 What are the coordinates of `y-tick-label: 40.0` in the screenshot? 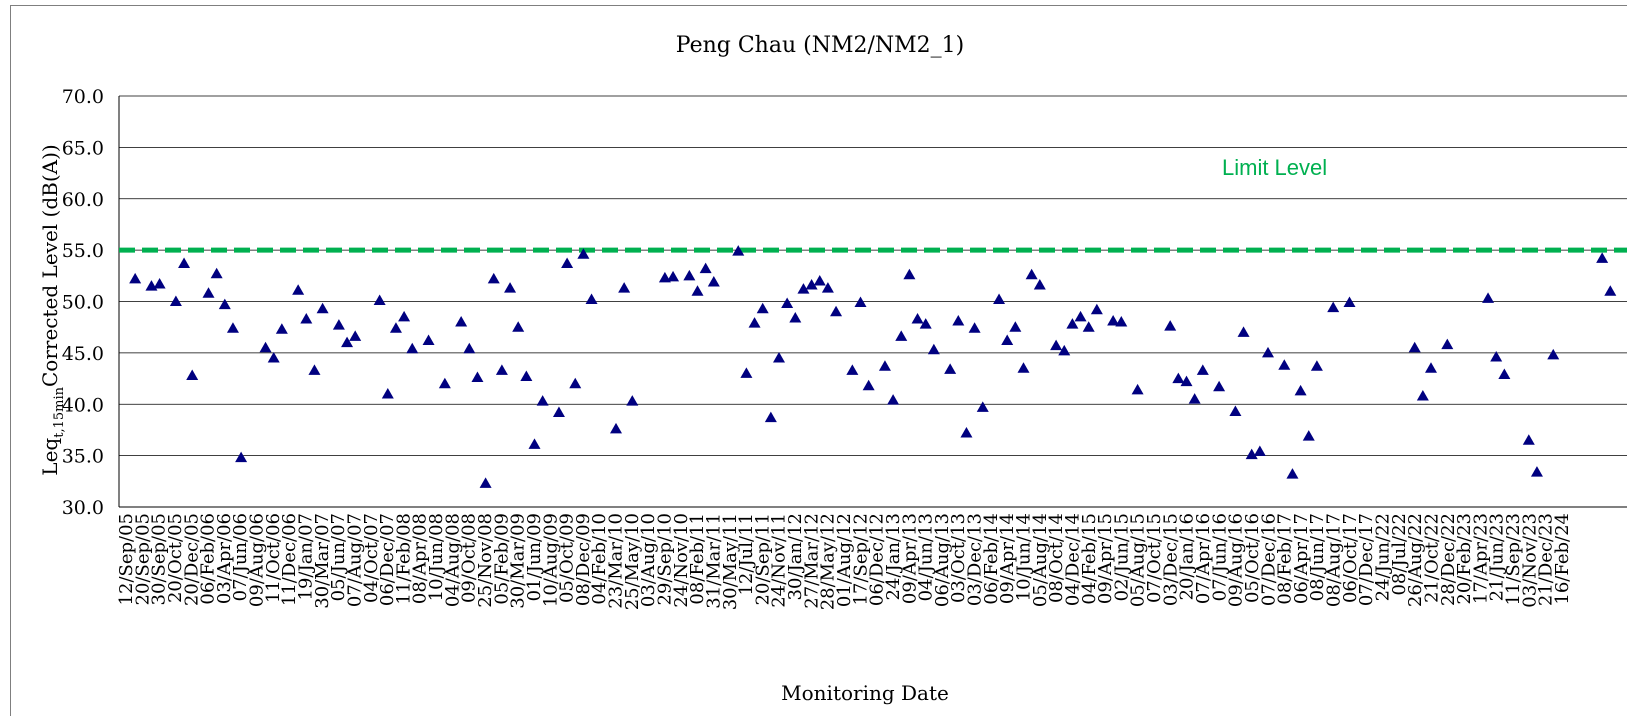 It's located at (83, 405).